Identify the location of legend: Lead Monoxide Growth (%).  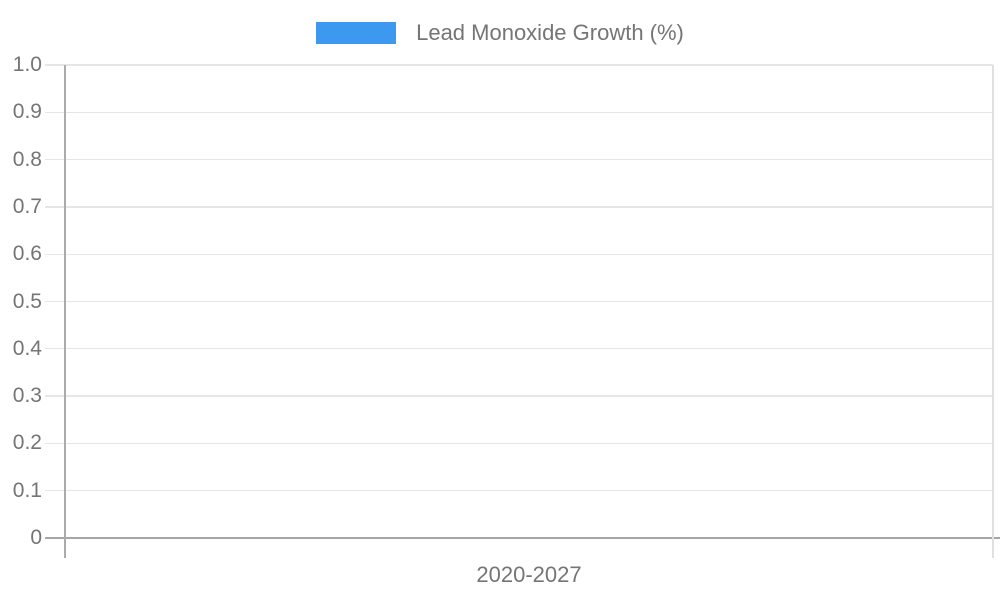
(500, 33).